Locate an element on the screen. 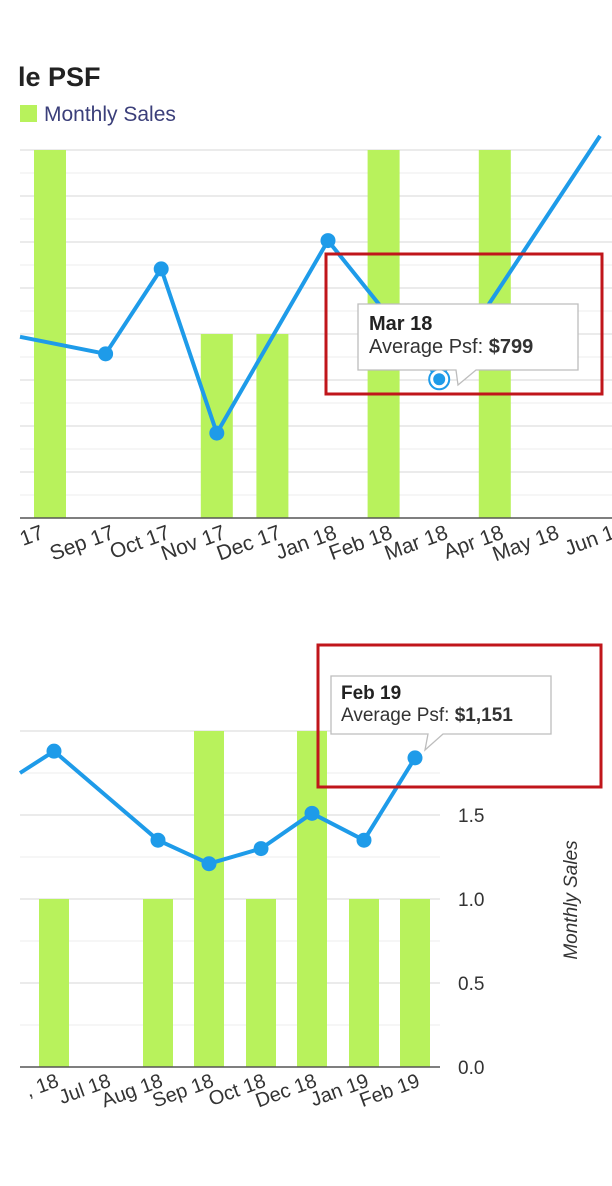  tooltip-line: Average Psf: $799 is located at coordinates (451, 347).